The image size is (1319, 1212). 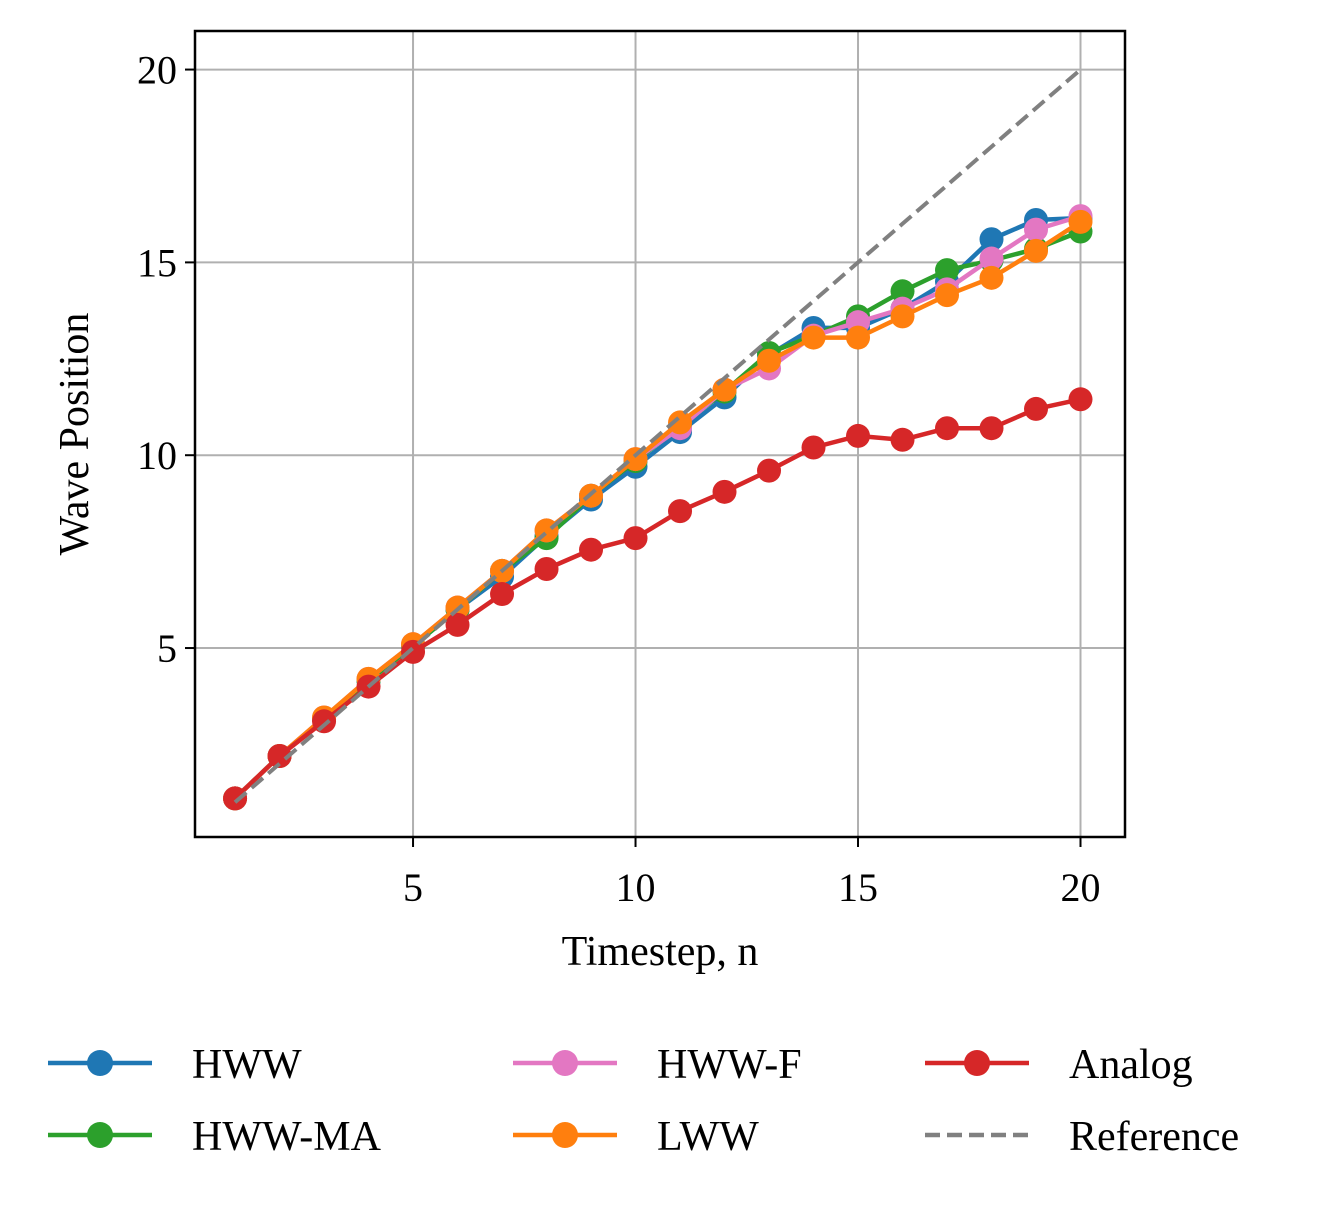 I want to click on legend-label: HWW-MA, so click(x=287, y=1137).